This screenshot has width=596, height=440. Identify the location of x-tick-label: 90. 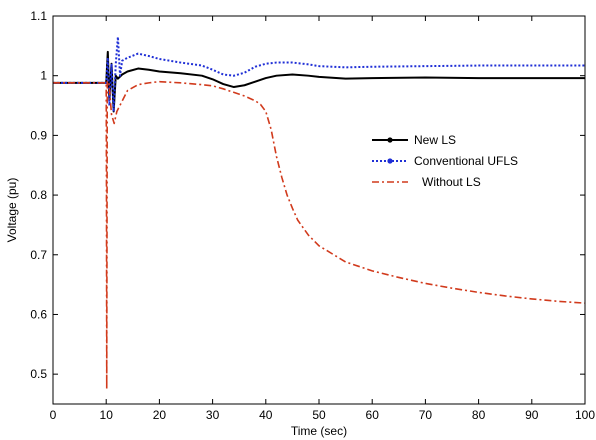
(532, 415).